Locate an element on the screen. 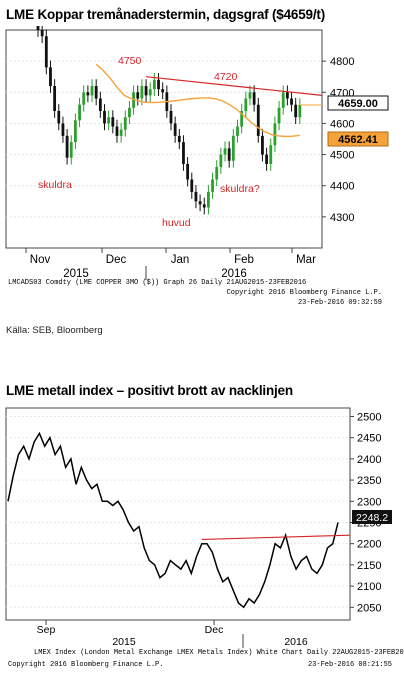 This screenshot has width=404, height=676. annotation-4750: 4750 is located at coordinates (130, 61).